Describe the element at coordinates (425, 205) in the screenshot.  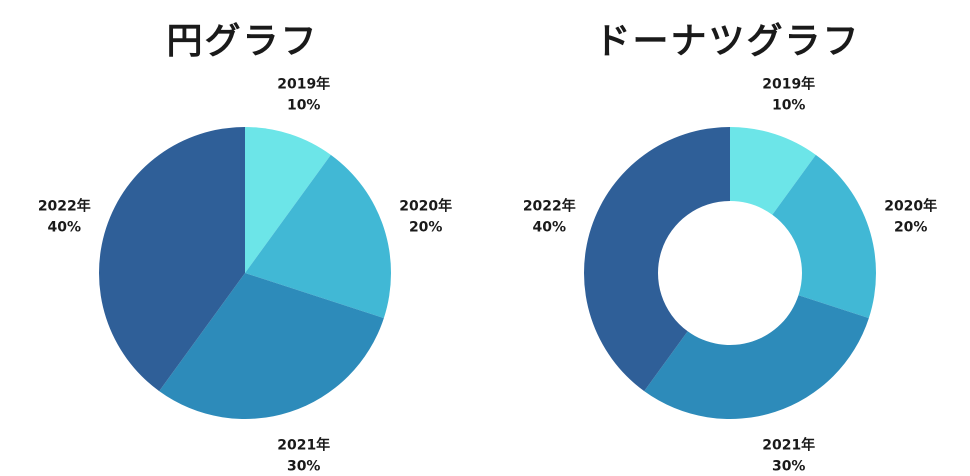
I see `pie-category-label-1: 2020年` at that location.